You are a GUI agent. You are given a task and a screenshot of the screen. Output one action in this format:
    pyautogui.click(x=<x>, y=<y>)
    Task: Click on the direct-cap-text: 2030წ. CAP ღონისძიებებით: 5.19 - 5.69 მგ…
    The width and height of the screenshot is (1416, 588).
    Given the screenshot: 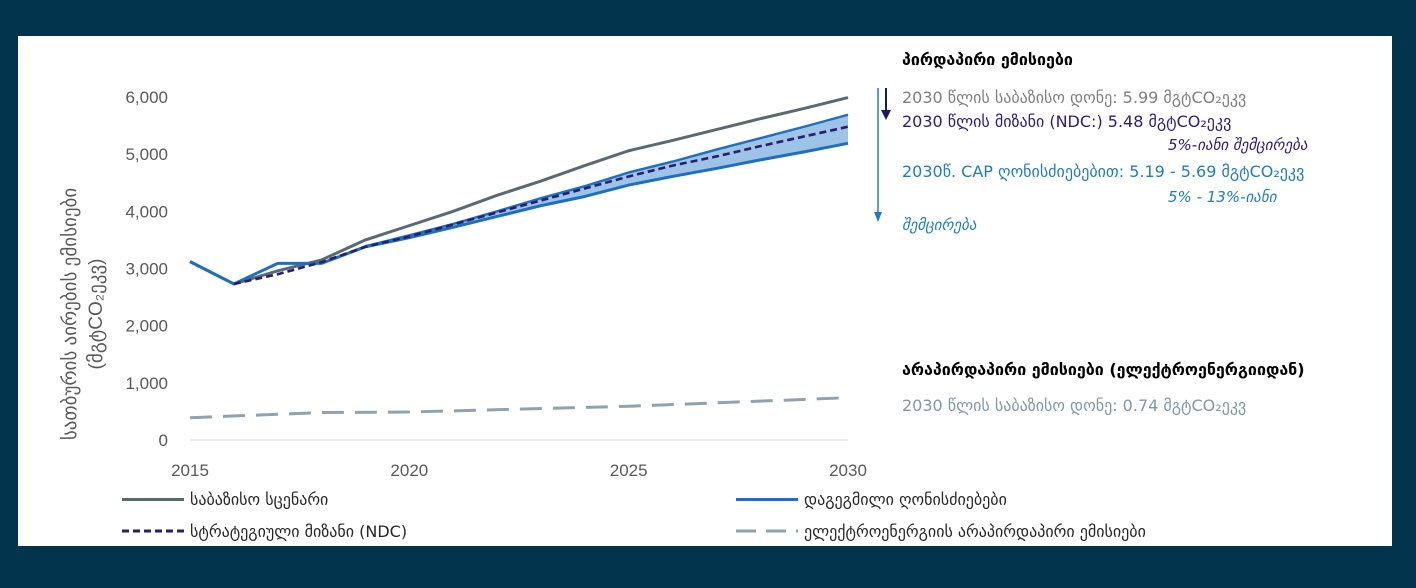 What is the action you would take?
    pyautogui.click(x=1103, y=171)
    